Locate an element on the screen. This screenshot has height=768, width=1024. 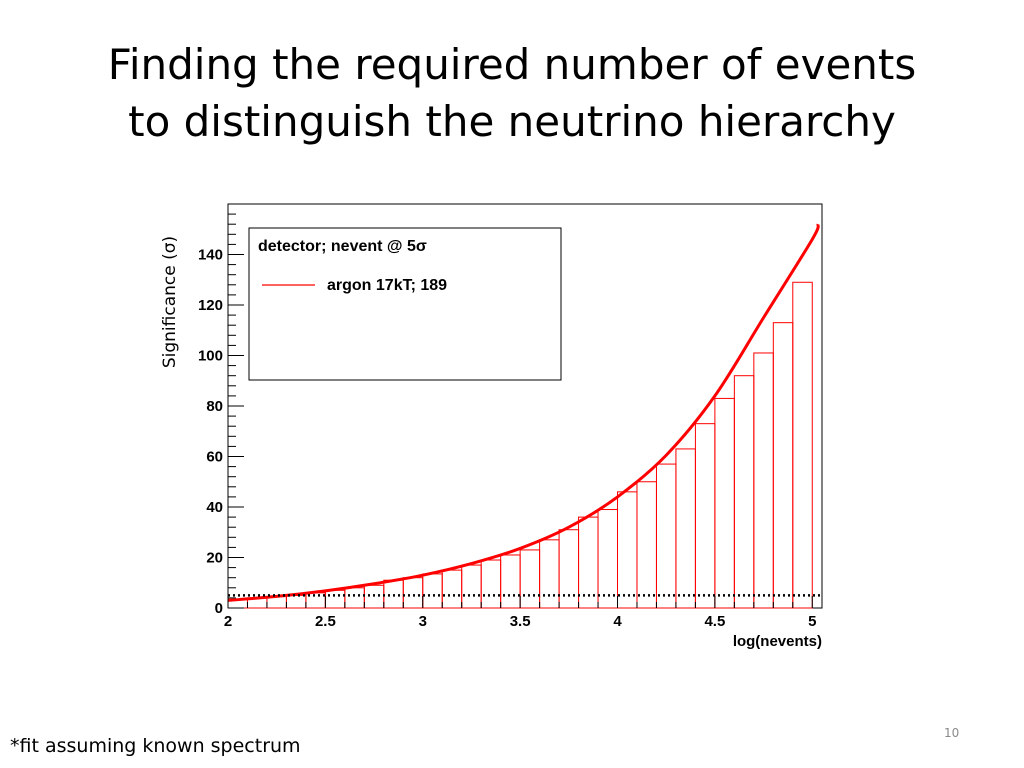
y-tick-label: 40 is located at coordinates (214, 507).